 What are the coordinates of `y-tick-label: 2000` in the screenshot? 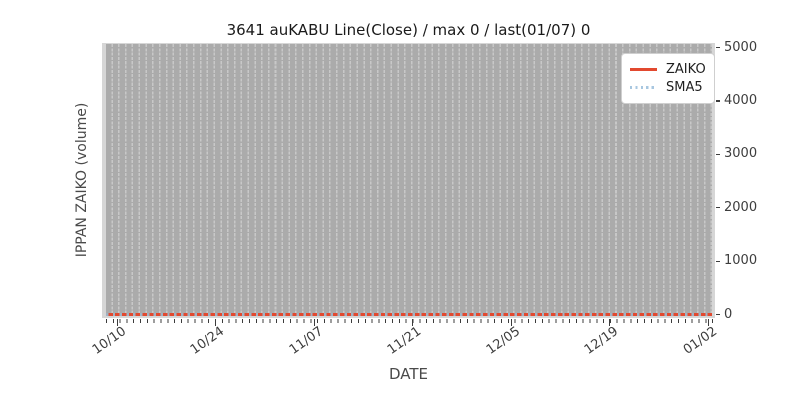 It's located at (741, 207).